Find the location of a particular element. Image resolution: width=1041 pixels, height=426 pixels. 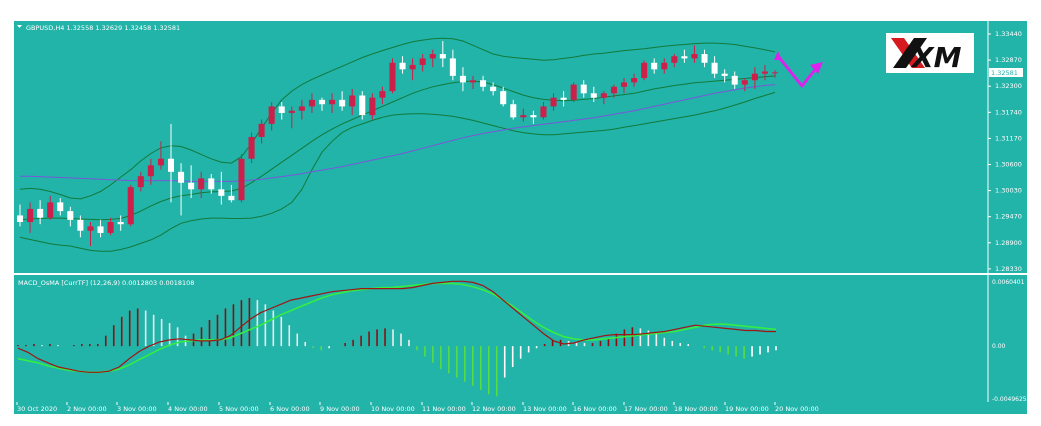

indicator-axis-label: 0.0060401 is located at coordinates (1008, 282).